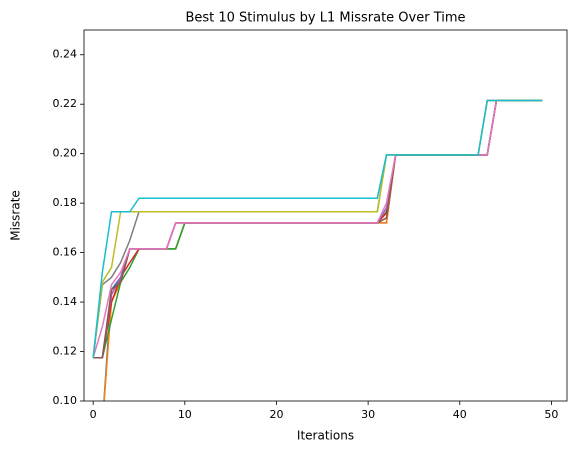  I want to click on y-tick-label: 0.14, so click(65, 301).